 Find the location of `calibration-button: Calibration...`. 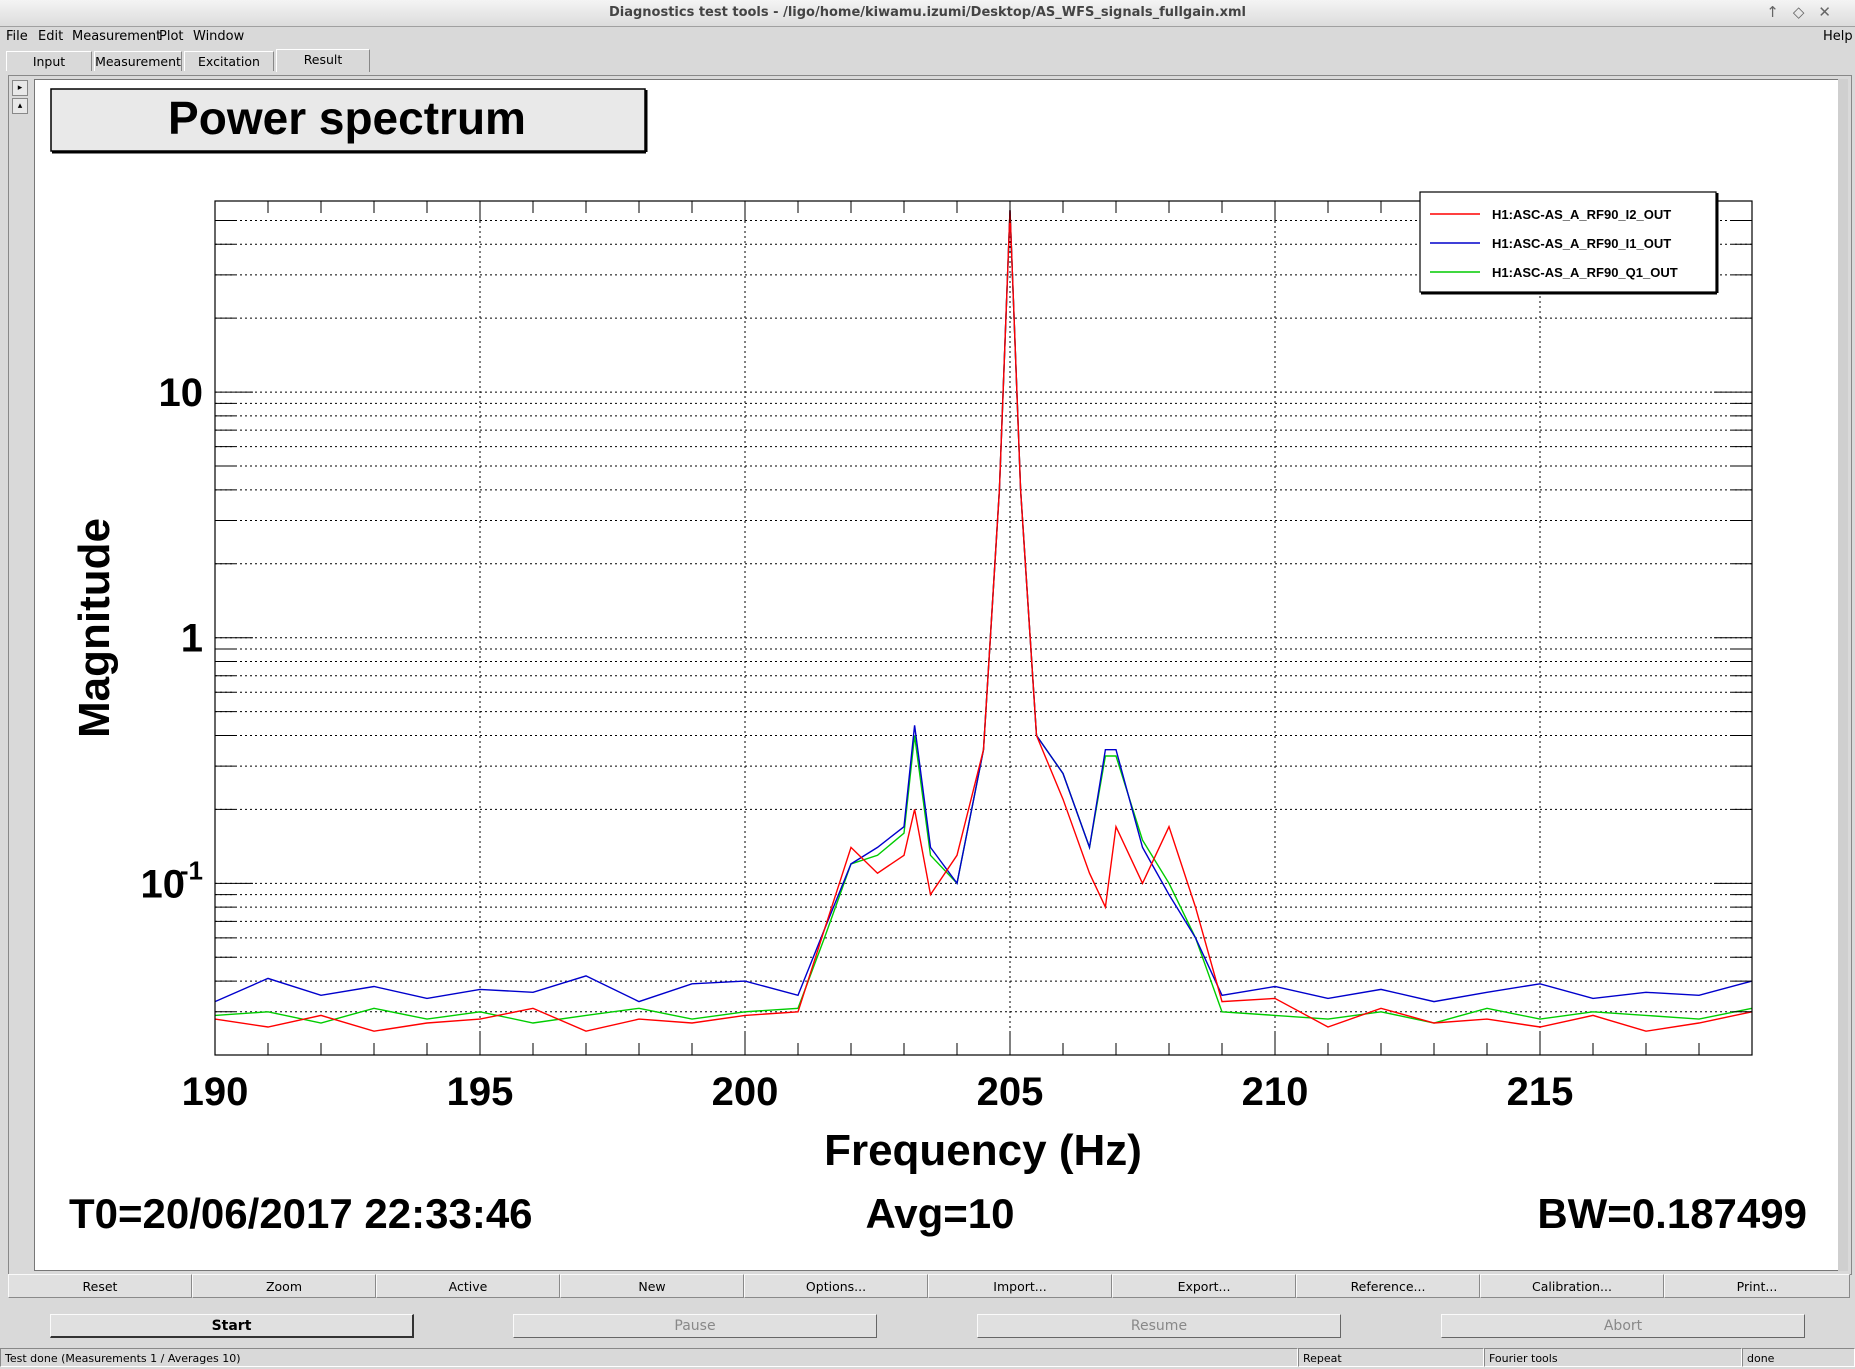

calibration-button: Calibration... is located at coordinates (1572, 1286).